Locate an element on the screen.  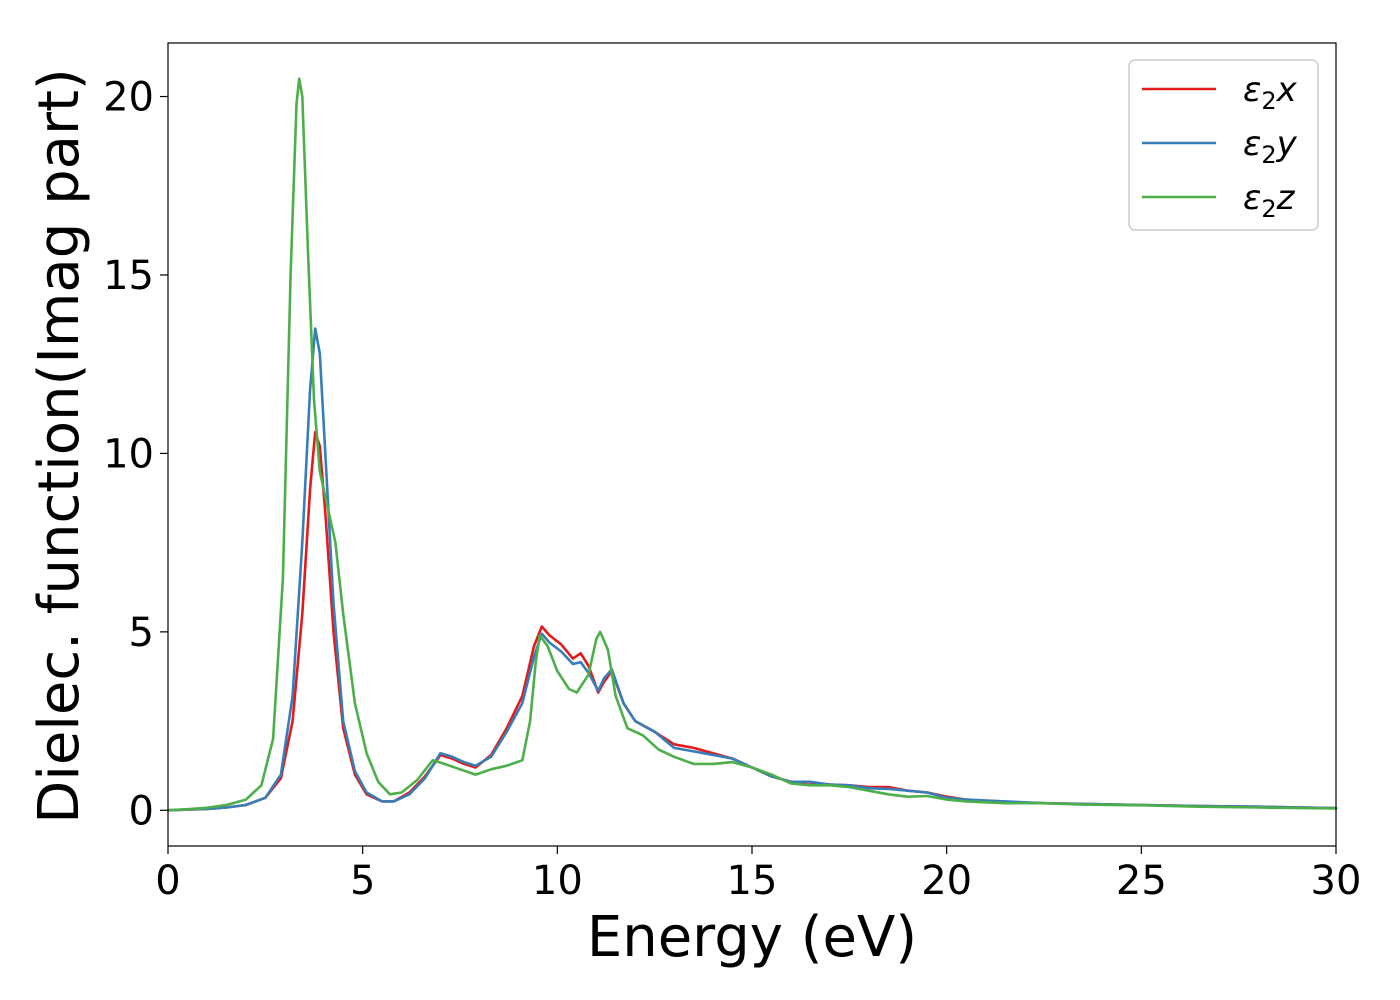
legend: ε2x ε2y ε2z is located at coordinates (1223, 145).